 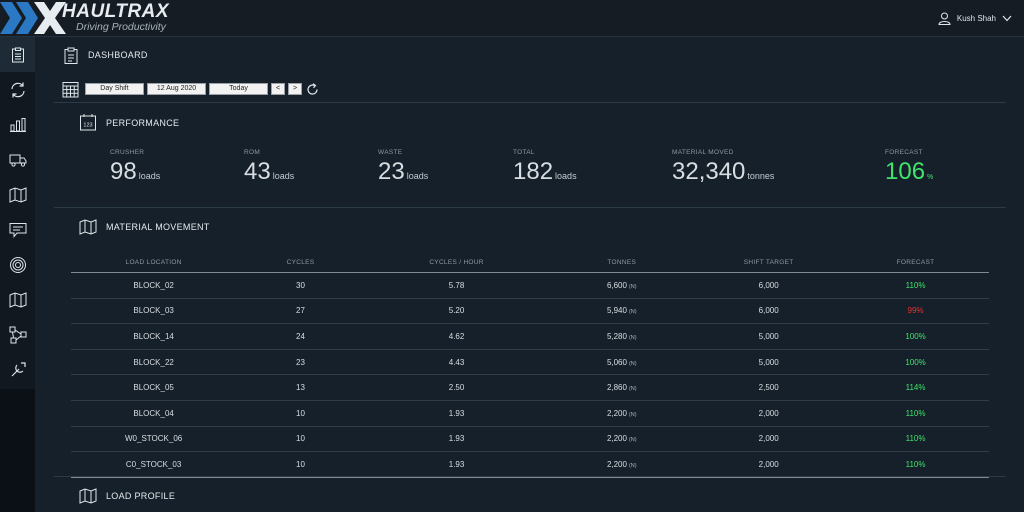 What do you see at coordinates (769, 413) in the screenshot?
I see `shift-target-cell: 2,000` at bounding box center [769, 413].